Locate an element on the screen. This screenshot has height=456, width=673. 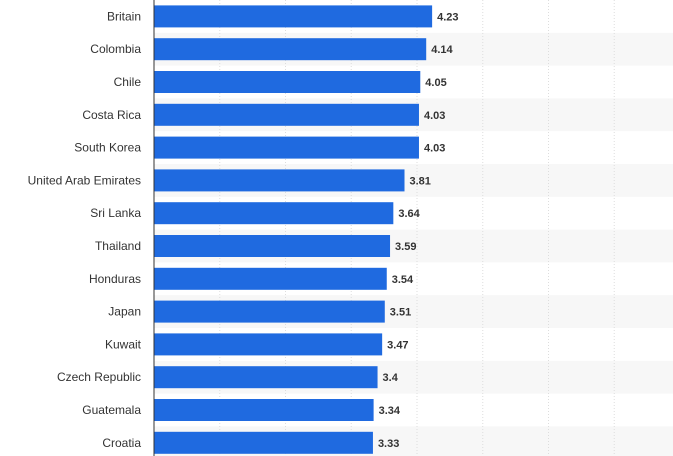
data-label: 3.54 is located at coordinates (403, 280).